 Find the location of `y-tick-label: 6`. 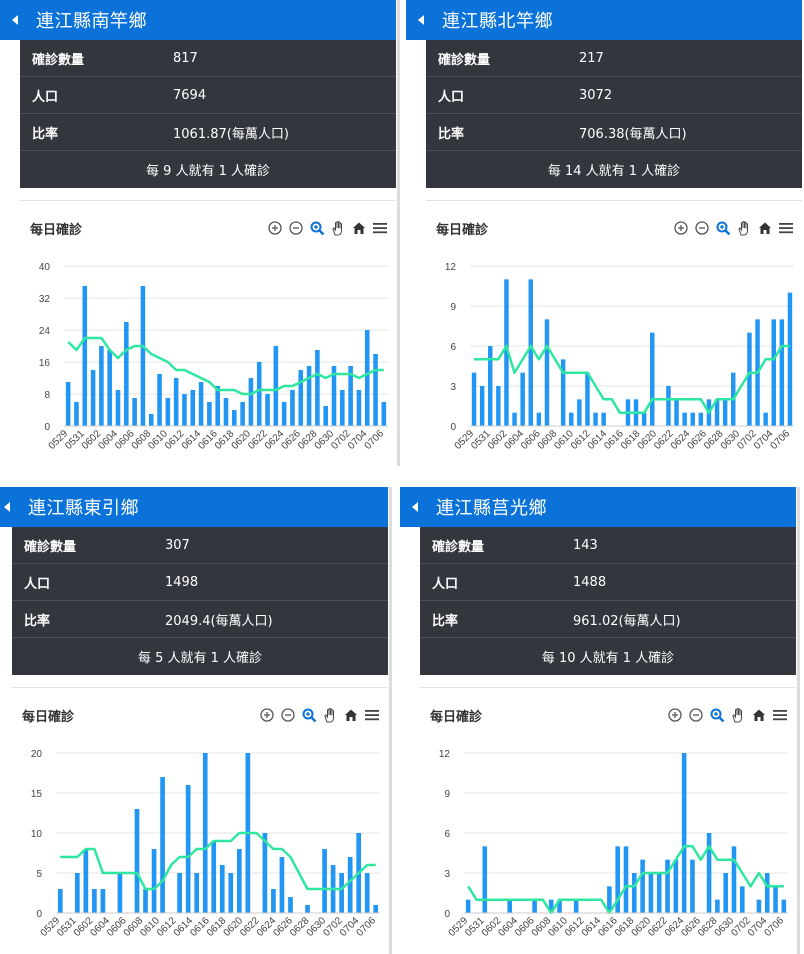

y-tick-label: 6 is located at coordinates (447, 834).